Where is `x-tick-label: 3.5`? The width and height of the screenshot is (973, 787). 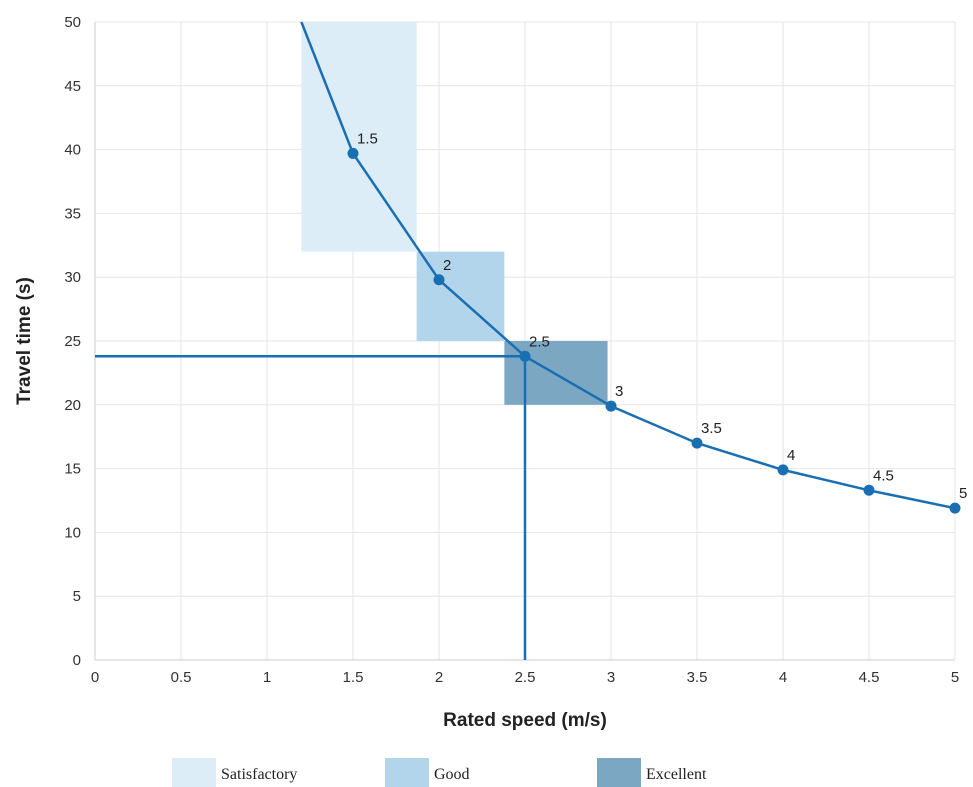
x-tick-label: 3.5 is located at coordinates (697, 677).